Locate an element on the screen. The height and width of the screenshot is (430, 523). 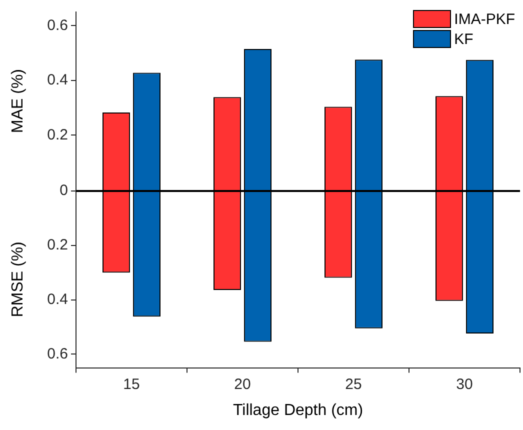
y-tick-label: 0 is located at coordinates (64, 191).